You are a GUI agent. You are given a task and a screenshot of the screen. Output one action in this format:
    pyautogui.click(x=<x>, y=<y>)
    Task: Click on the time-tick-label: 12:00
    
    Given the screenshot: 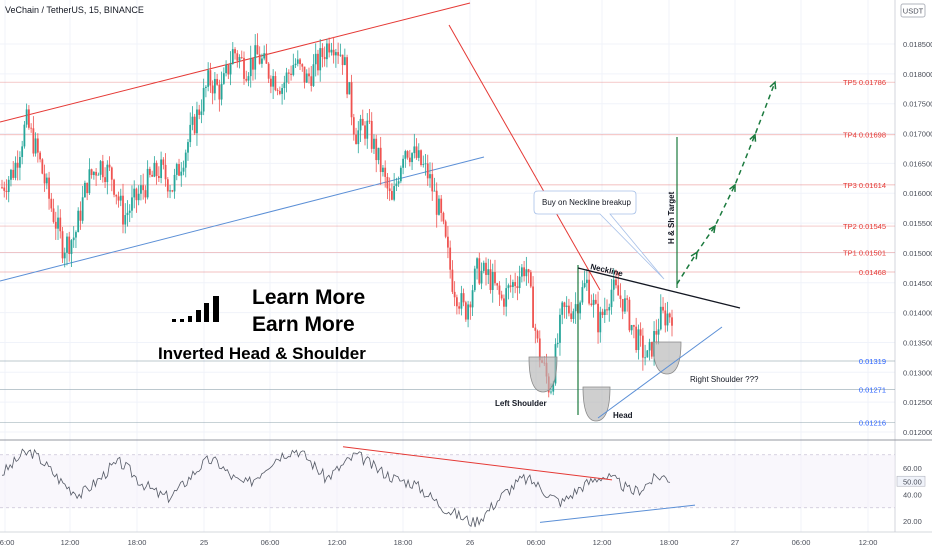 What is the action you would take?
    pyautogui.click(x=602, y=542)
    